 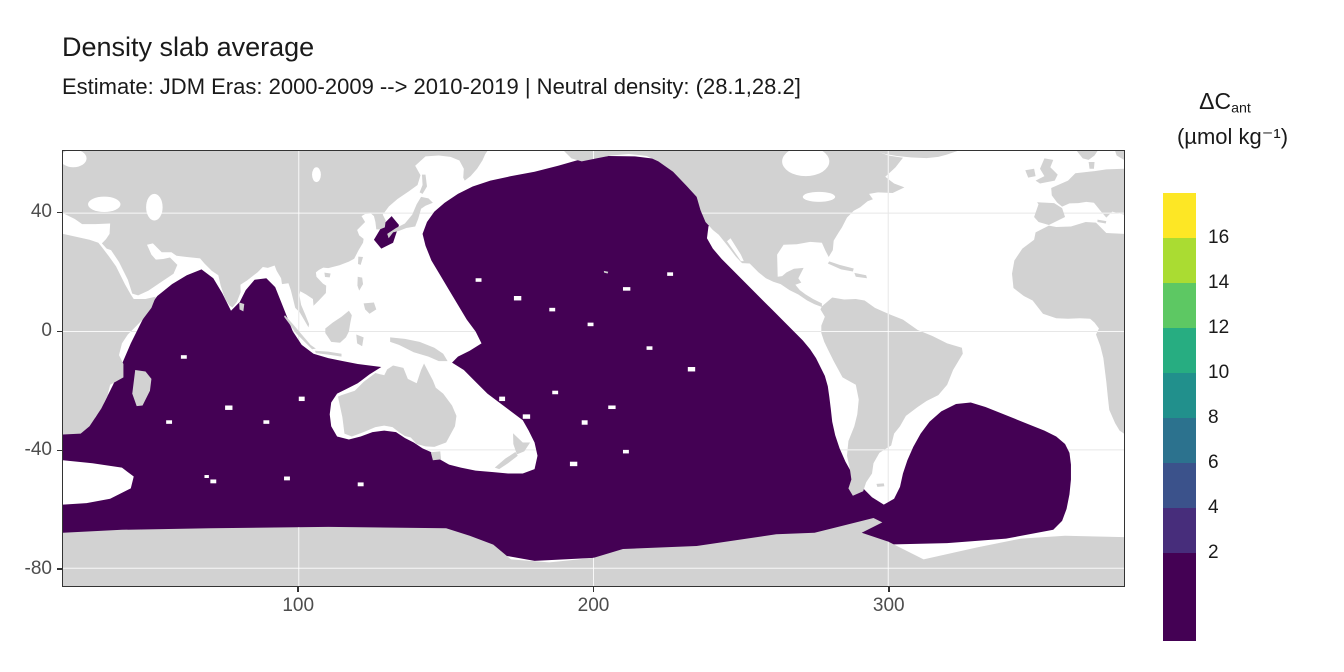 What do you see at coordinates (1219, 237) in the screenshot?
I see `legend-bin-label: 16` at bounding box center [1219, 237].